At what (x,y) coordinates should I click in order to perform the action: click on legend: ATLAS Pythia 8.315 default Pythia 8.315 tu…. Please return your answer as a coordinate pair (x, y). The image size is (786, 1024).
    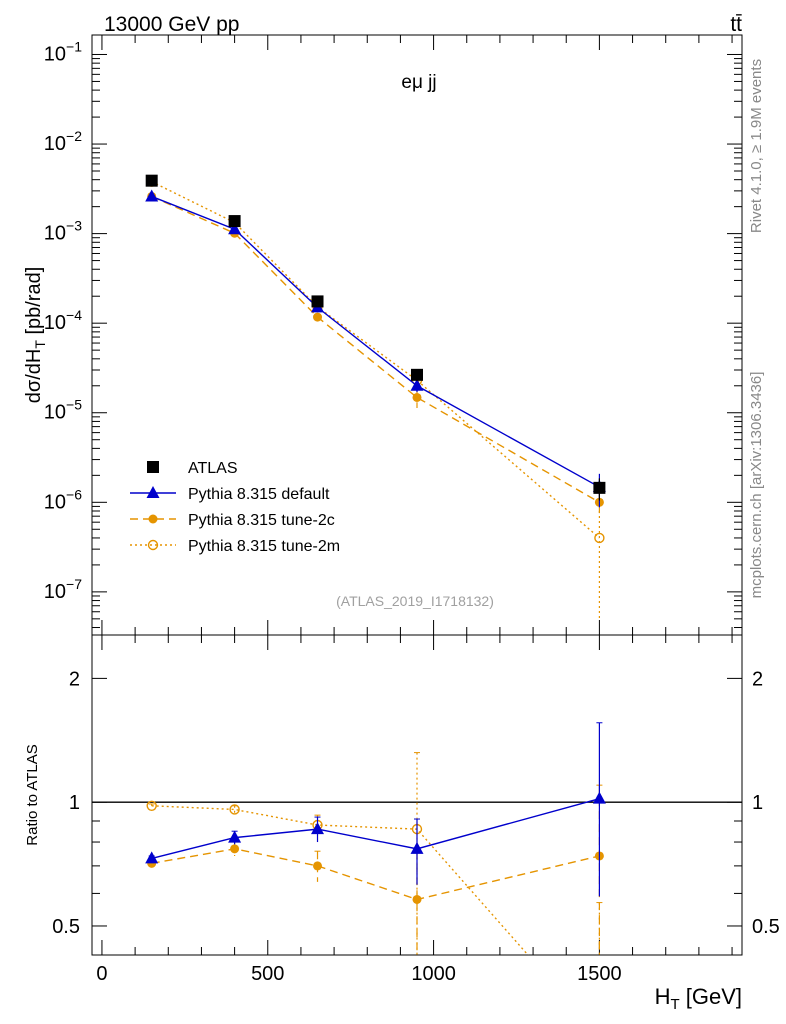
    Looking at the image, I should click on (235, 507).